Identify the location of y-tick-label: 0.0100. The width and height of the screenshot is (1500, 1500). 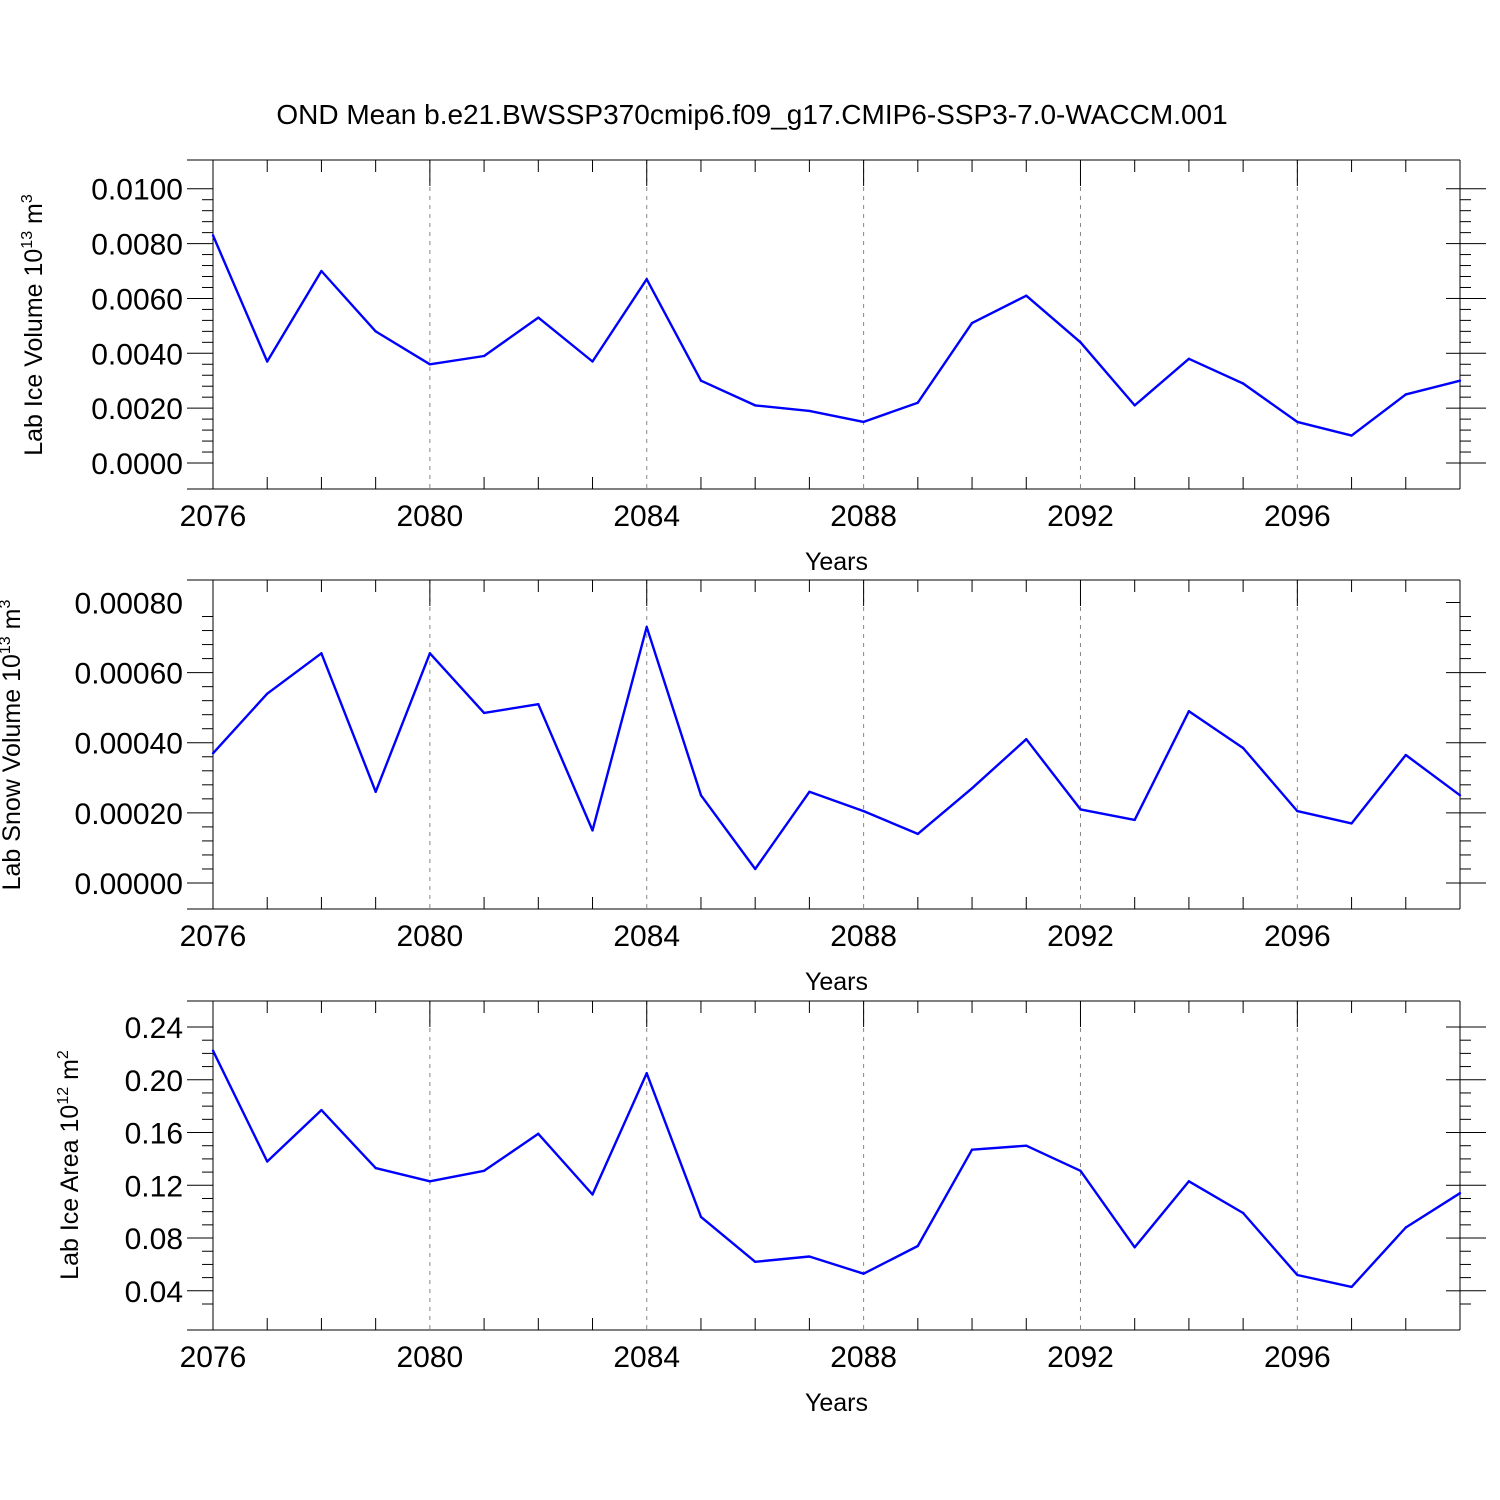
(137, 190).